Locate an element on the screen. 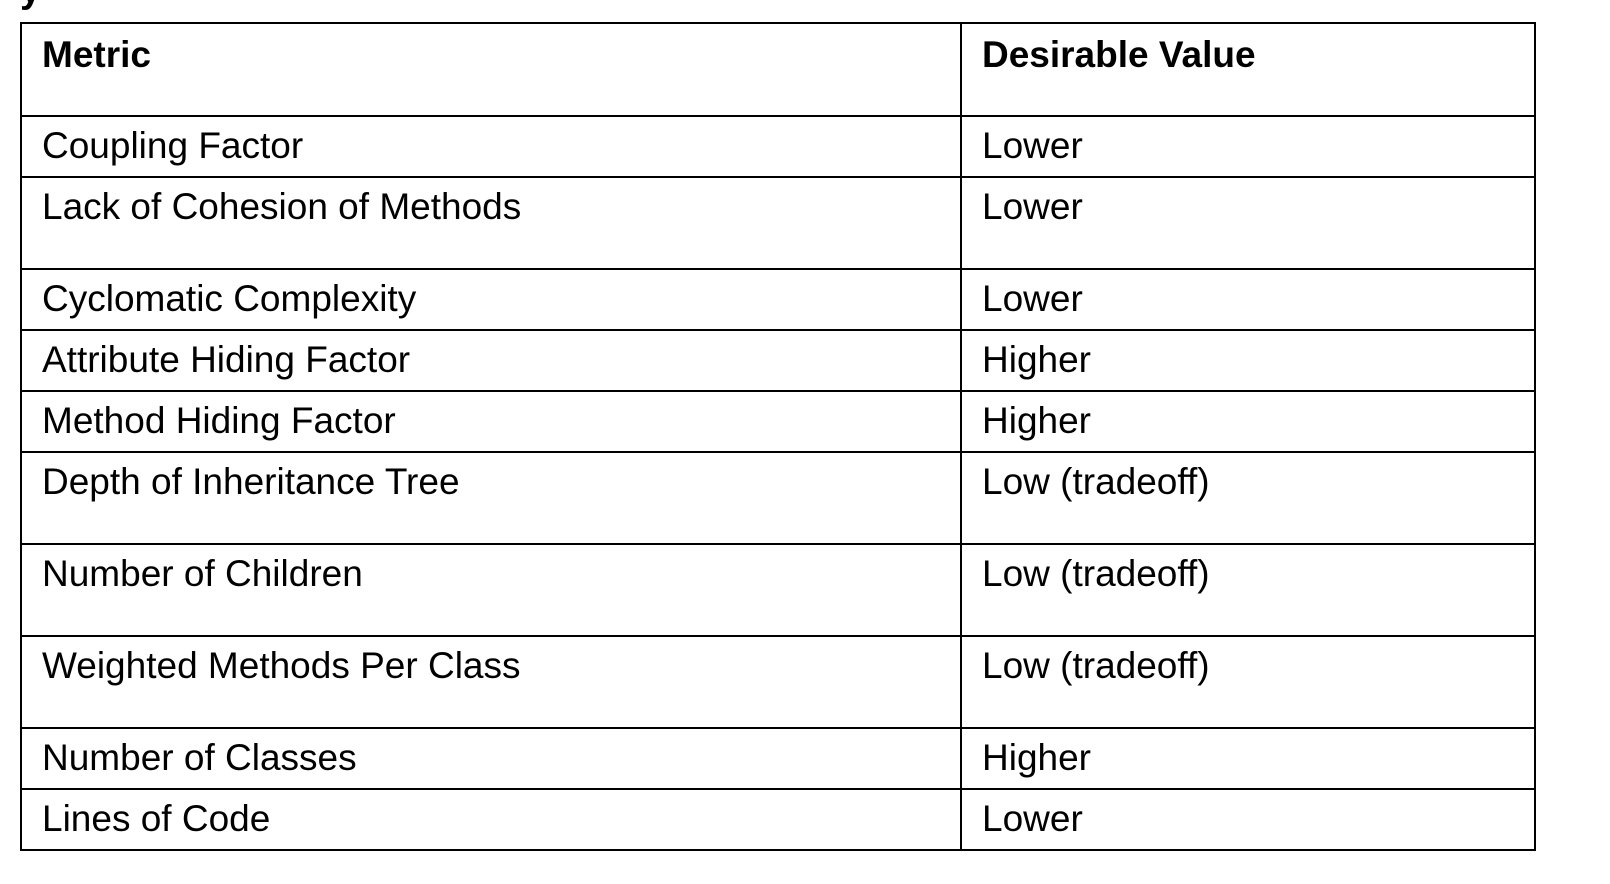 This screenshot has width=1610, height=884. metric-cell: Attribute Hiding Factor is located at coordinates (491, 360).